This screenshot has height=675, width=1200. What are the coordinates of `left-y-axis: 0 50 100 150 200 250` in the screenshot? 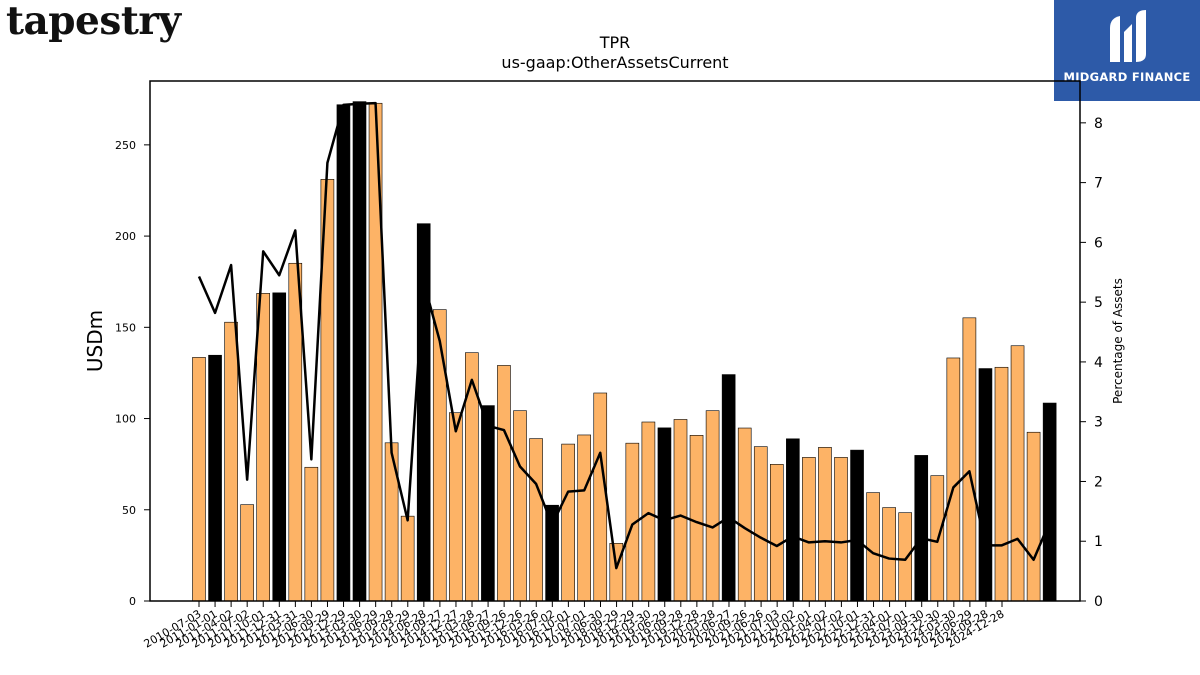 It's located at (132, 373).